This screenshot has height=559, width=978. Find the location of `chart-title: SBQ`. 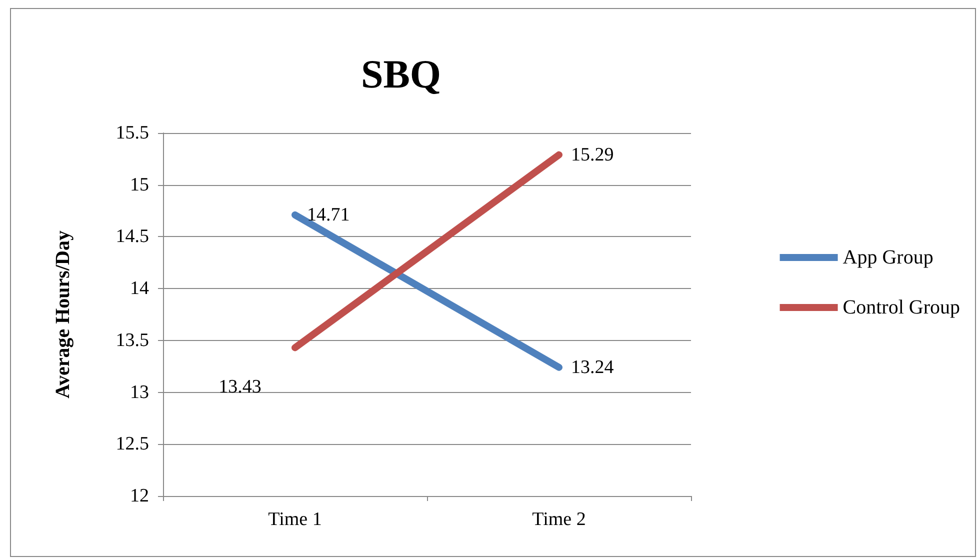

chart-title: SBQ is located at coordinates (401, 74).